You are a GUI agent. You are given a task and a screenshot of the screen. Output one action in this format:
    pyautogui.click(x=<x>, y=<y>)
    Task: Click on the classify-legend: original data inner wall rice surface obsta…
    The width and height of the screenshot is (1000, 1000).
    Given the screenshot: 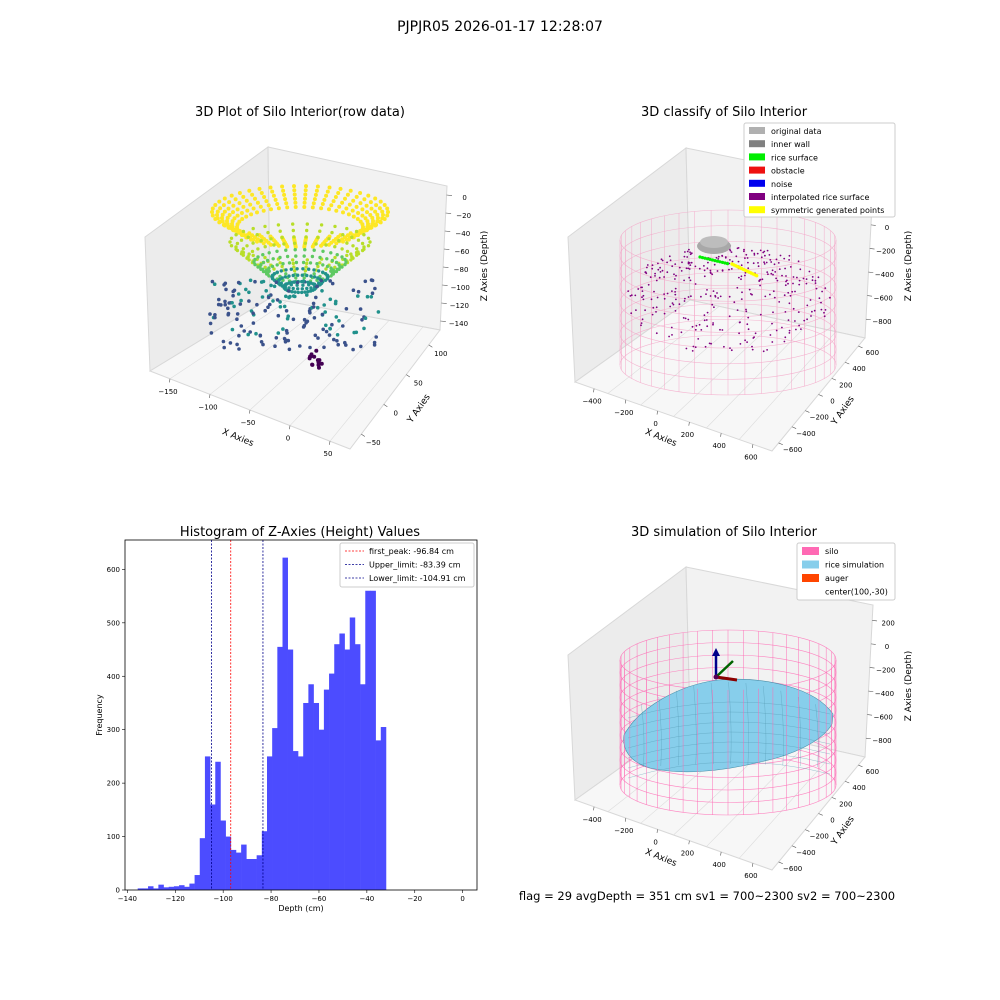 What is the action you would take?
    pyautogui.click(x=819, y=170)
    